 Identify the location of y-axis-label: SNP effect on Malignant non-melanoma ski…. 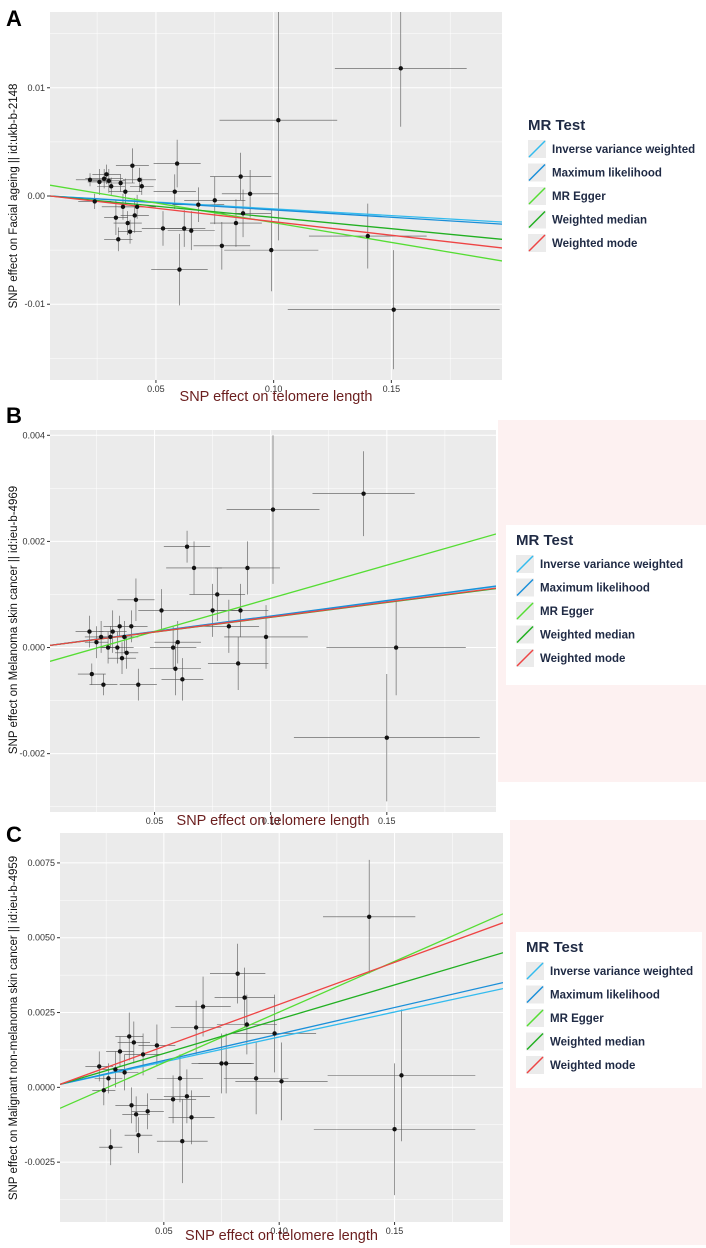
(14, 1028).